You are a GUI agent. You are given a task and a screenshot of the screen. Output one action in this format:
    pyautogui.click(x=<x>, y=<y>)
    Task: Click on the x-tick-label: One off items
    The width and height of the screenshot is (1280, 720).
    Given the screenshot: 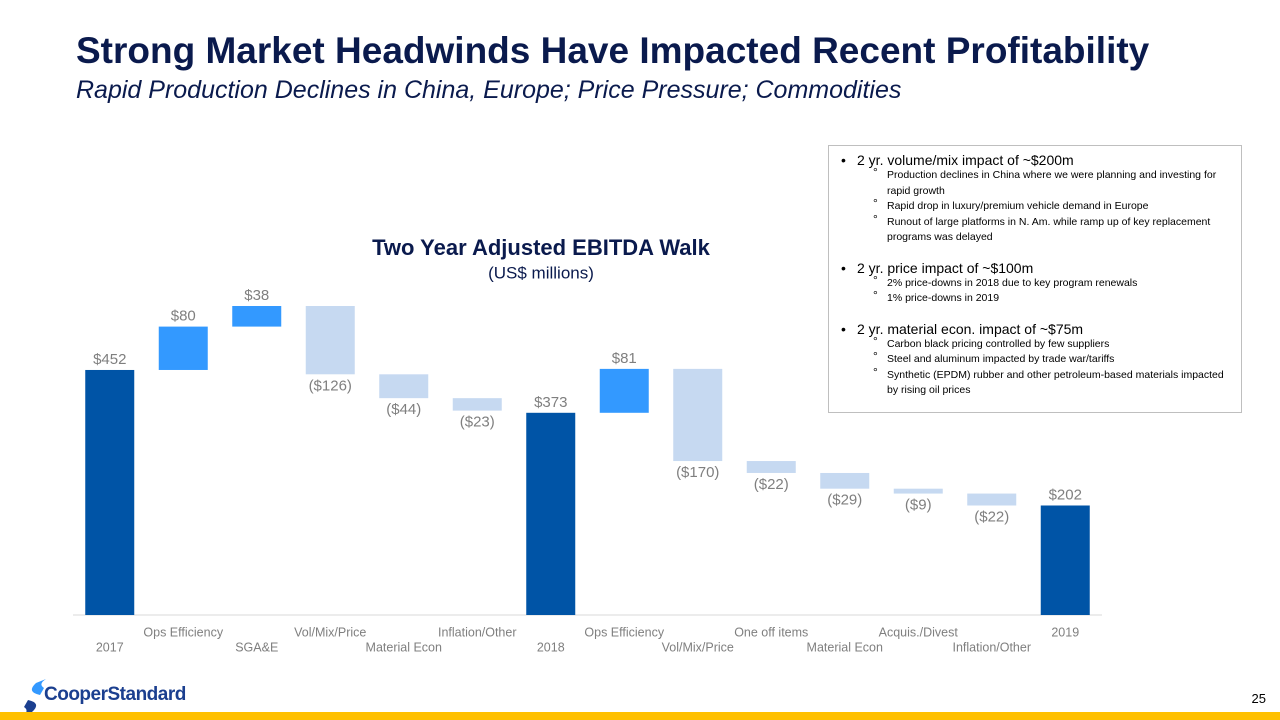 What is the action you would take?
    pyautogui.click(x=771, y=632)
    